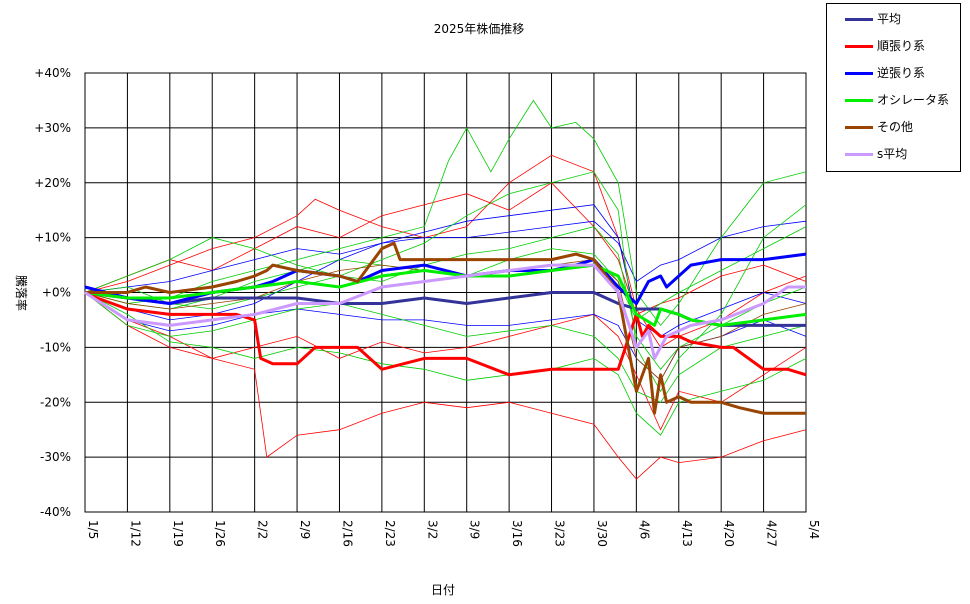  Describe the element at coordinates (889, 19) in the screenshot. I see `legend-label: 平均` at that location.